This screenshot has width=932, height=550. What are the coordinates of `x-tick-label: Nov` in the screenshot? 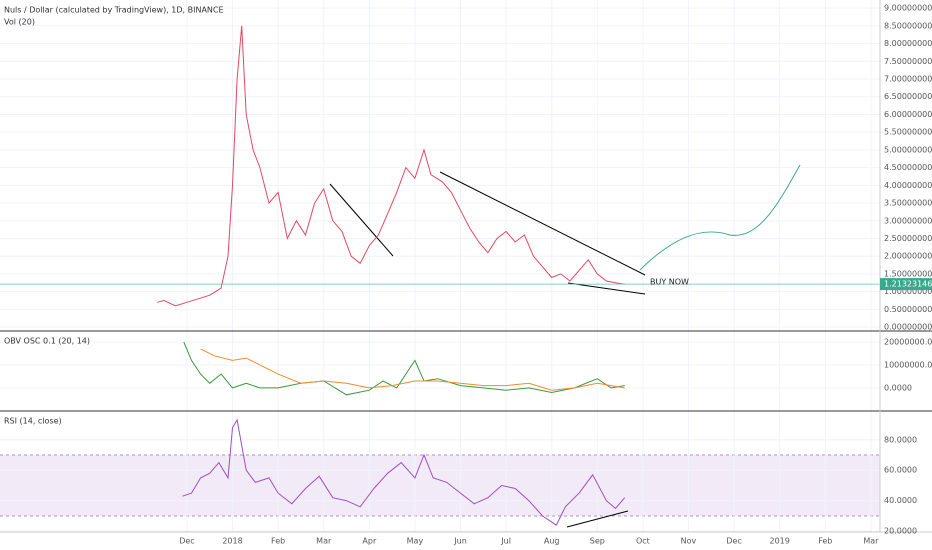 It's located at (689, 541).